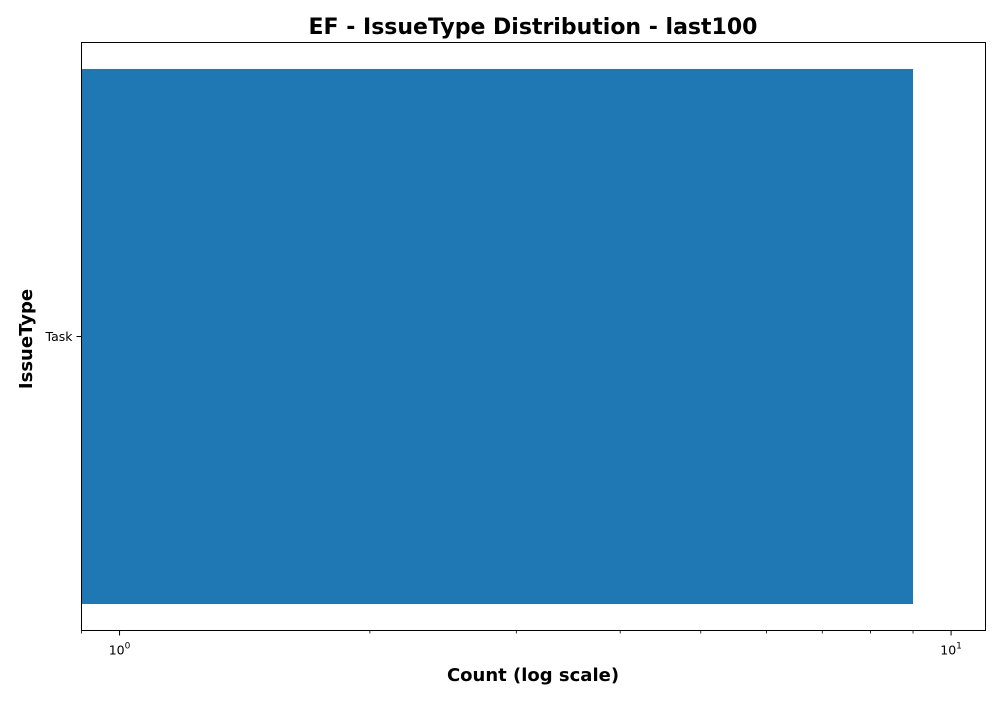 This screenshot has width=1000, height=704. Describe the element at coordinates (533, 27) in the screenshot. I see `chart-title: EF - IssueType Distribution - last100` at that location.